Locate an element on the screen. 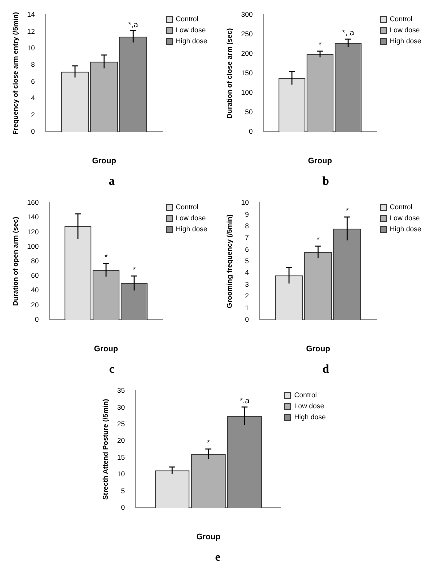  text: d is located at coordinates (326, 369).